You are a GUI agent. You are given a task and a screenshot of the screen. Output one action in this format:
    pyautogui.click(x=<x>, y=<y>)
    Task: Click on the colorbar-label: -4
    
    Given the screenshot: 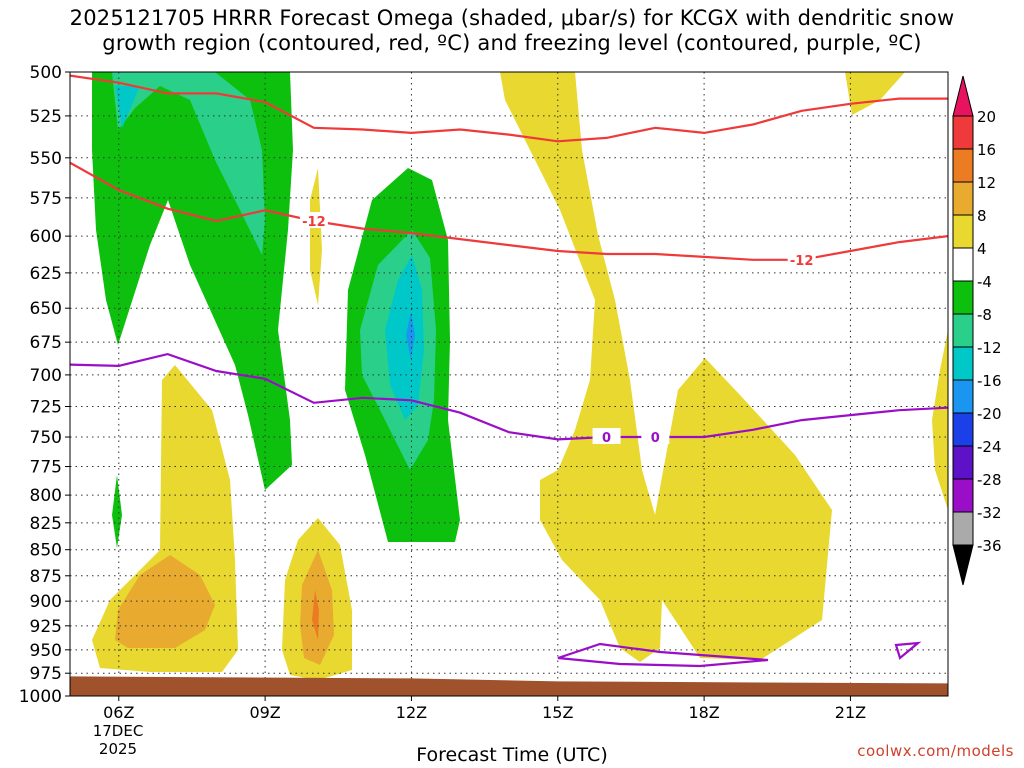 What is the action you would take?
    pyautogui.click(x=984, y=282)
    